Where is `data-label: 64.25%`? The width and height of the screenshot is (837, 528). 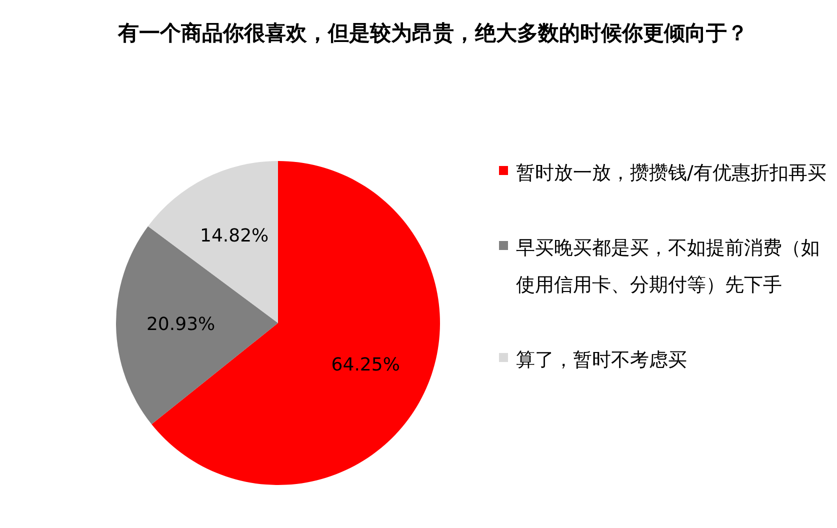
data-label: 64.25% is located at coordinates (365, 365).